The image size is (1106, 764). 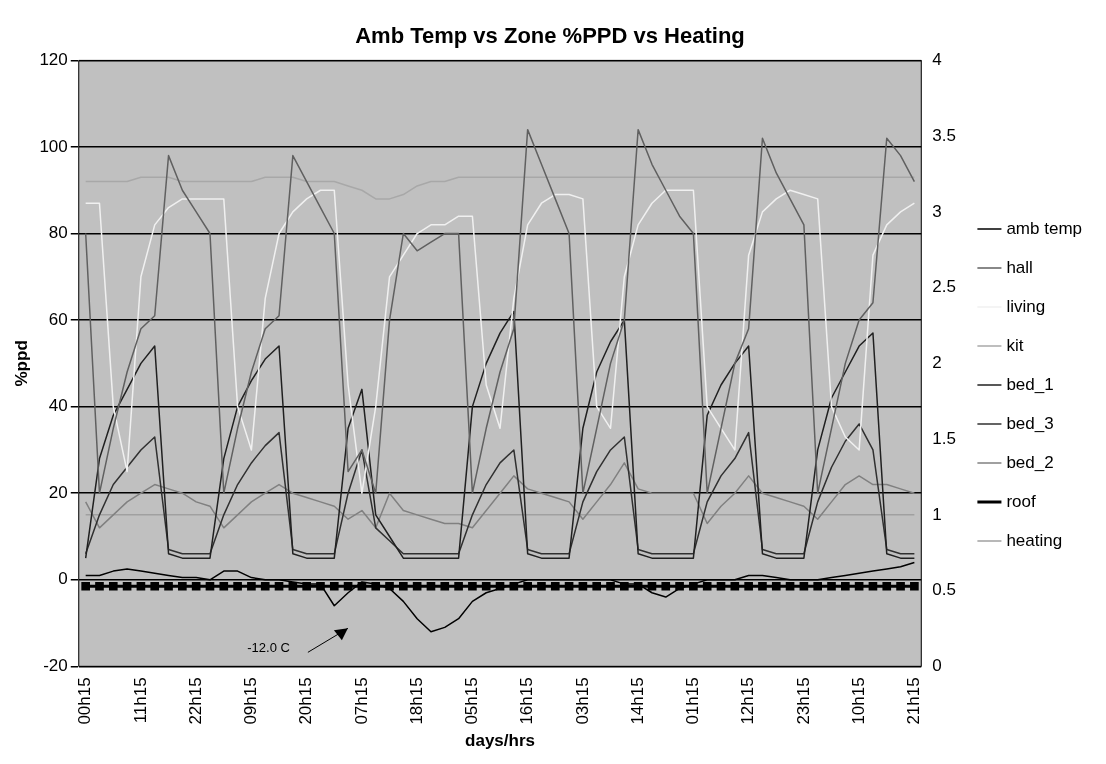 What do you see at coordinates (53, 60) in the screenshot?
I see `y-tick-label: 120` at bounding box center [53, 60].